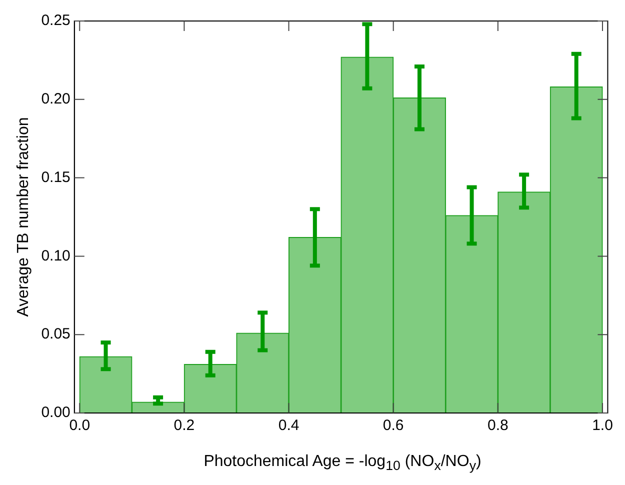  Describe the element at coordinates (55, 21) in the screenshot. I see `y-tick-label: 0.25` at that location.